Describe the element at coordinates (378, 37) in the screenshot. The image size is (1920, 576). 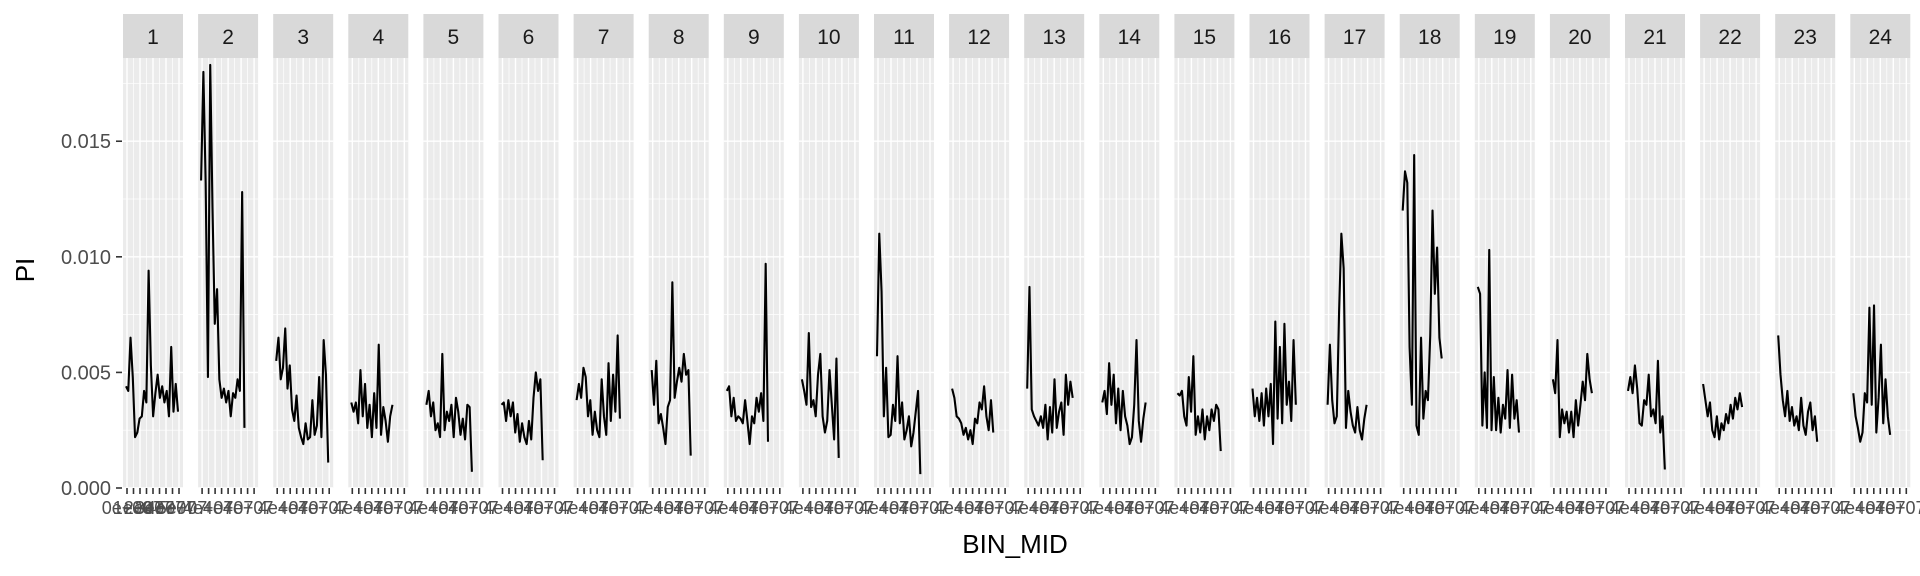
I see `facet-strip-label: 4` at that location.